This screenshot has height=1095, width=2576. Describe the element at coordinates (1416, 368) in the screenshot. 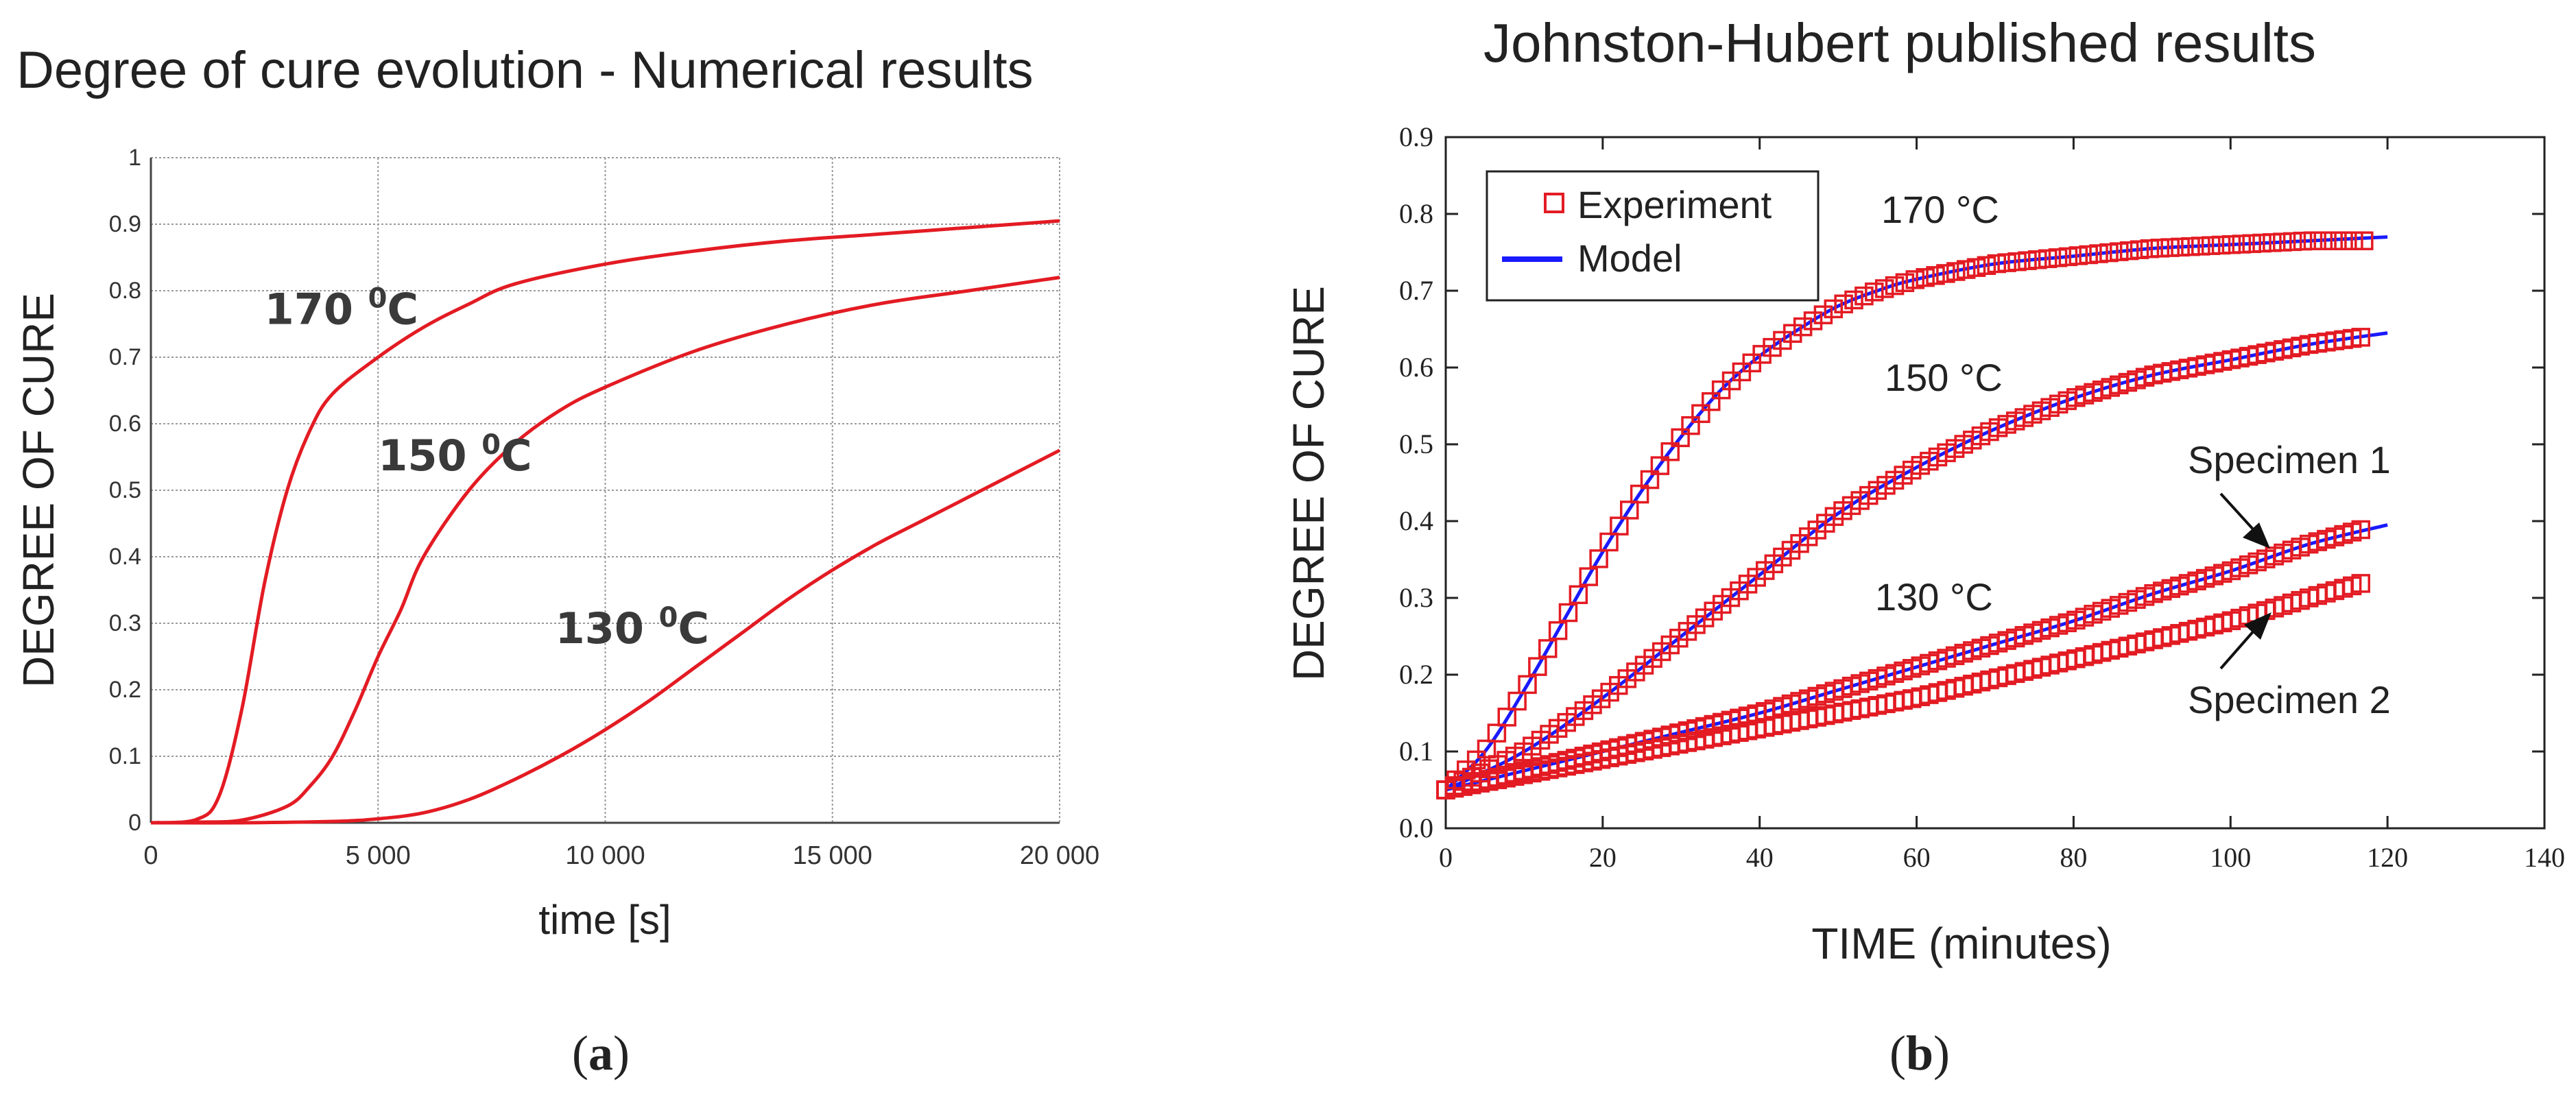

I see `panel-b-y-tick-label: 0.6` at that location.